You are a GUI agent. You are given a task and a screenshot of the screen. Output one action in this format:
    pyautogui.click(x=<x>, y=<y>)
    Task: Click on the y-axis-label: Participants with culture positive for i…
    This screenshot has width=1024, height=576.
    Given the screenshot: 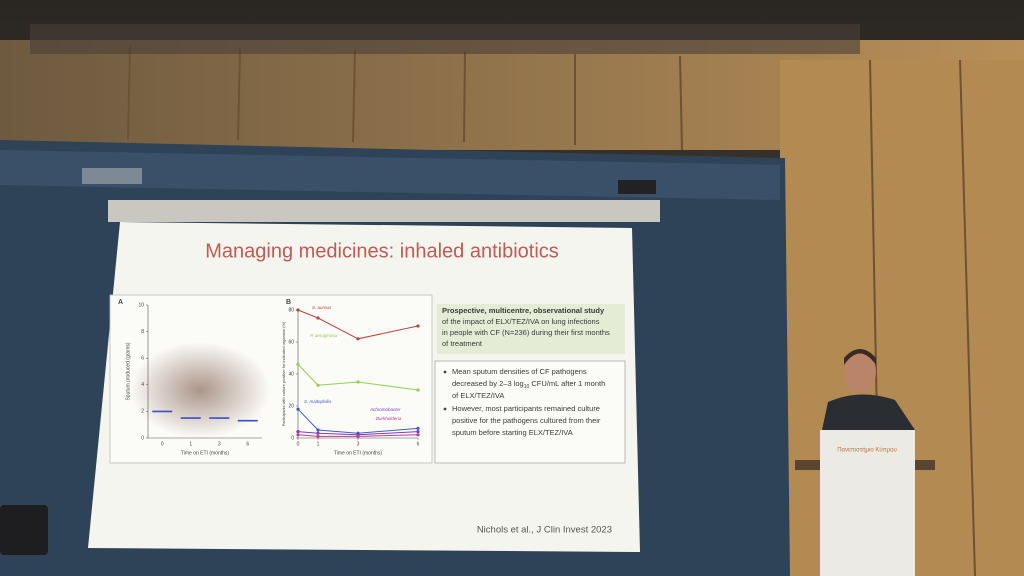 What is the action you would take?
    pyautogui.click(x=283, y=373)
    